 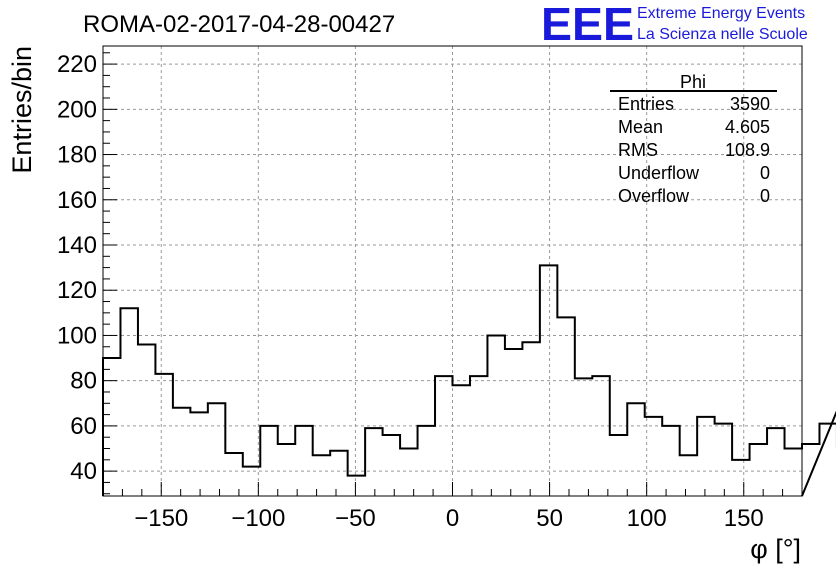 What do you see at coordinates (77, 109) in the screenshot?
I see `y-tick-label: 200` at bounding box center [77, 109].